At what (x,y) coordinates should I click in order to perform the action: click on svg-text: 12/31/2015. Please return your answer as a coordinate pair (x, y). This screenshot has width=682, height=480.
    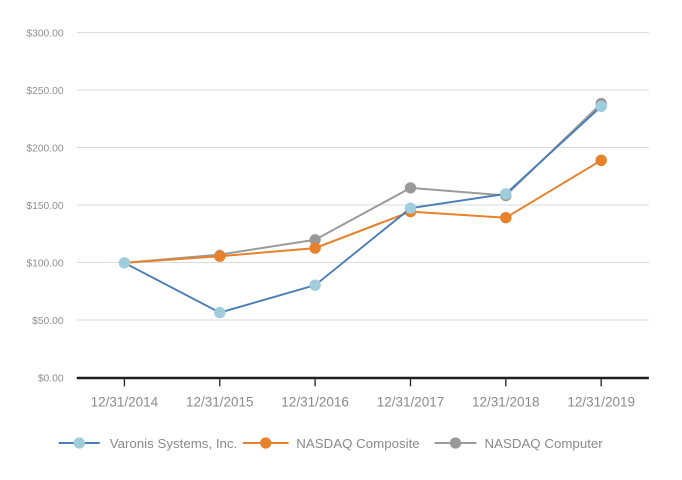
    Looking at the image, I should click on (220, 401).